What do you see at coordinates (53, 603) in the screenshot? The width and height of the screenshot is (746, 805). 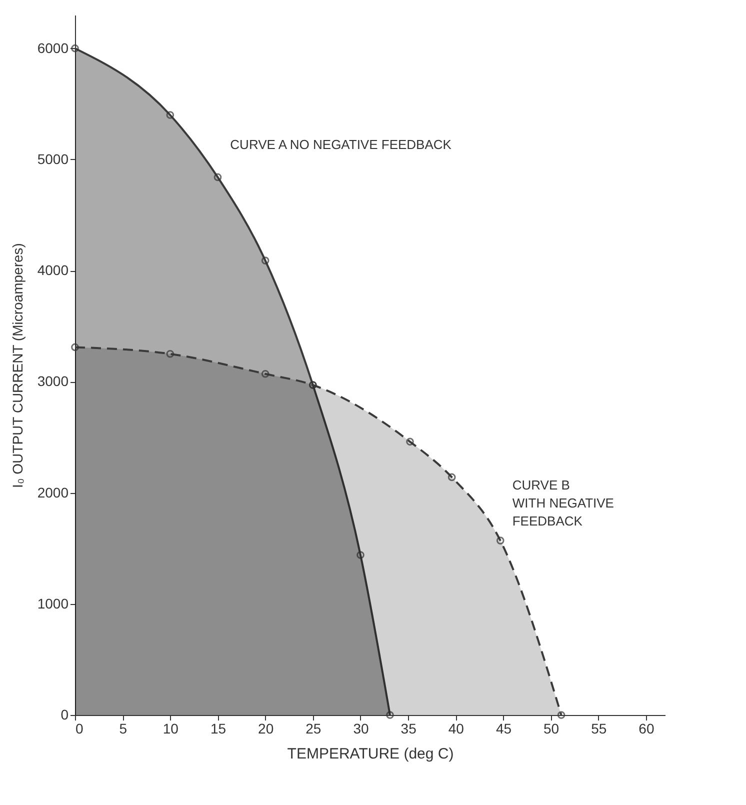 I see `y-tick-label: 1000` at bounding box center [53, 603].